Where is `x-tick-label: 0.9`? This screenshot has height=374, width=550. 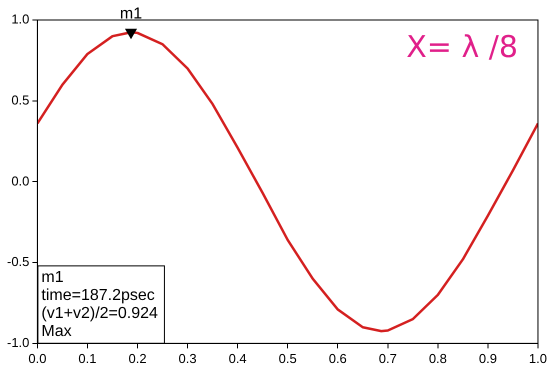 x-tick-label: 0.9 is located at coordinates (487, 358).